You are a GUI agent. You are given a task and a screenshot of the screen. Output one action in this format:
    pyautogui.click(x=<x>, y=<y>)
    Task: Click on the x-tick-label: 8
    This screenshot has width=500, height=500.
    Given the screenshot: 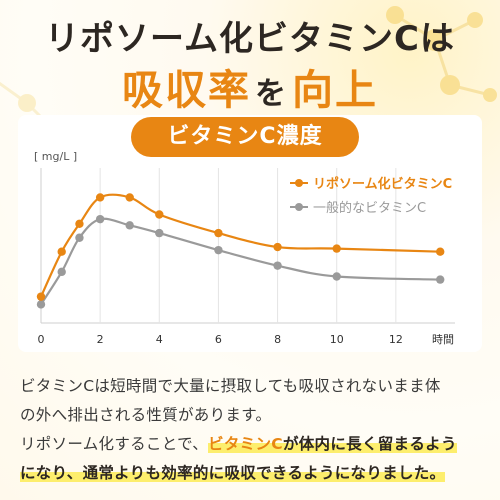 What is the action you would take?
    pyautogui.click(x=277, y=339)
    